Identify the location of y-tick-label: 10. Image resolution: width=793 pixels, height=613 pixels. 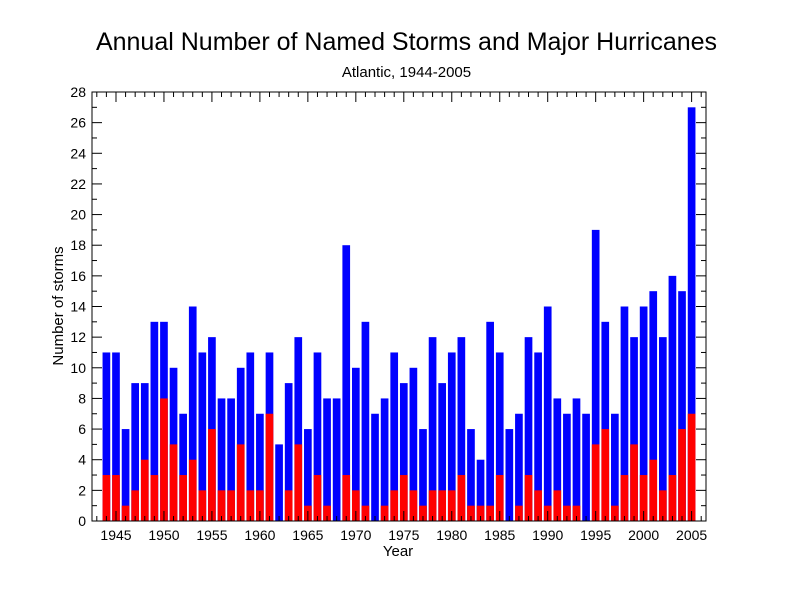
(78, 368).